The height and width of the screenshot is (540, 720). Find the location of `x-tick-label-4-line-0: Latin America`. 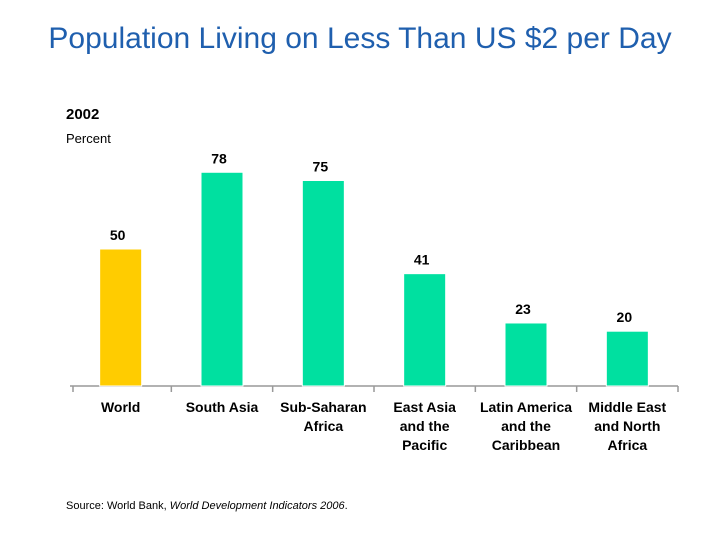

x-tick-label-4-line-0: Latin America is located at coordinates (526, 407).